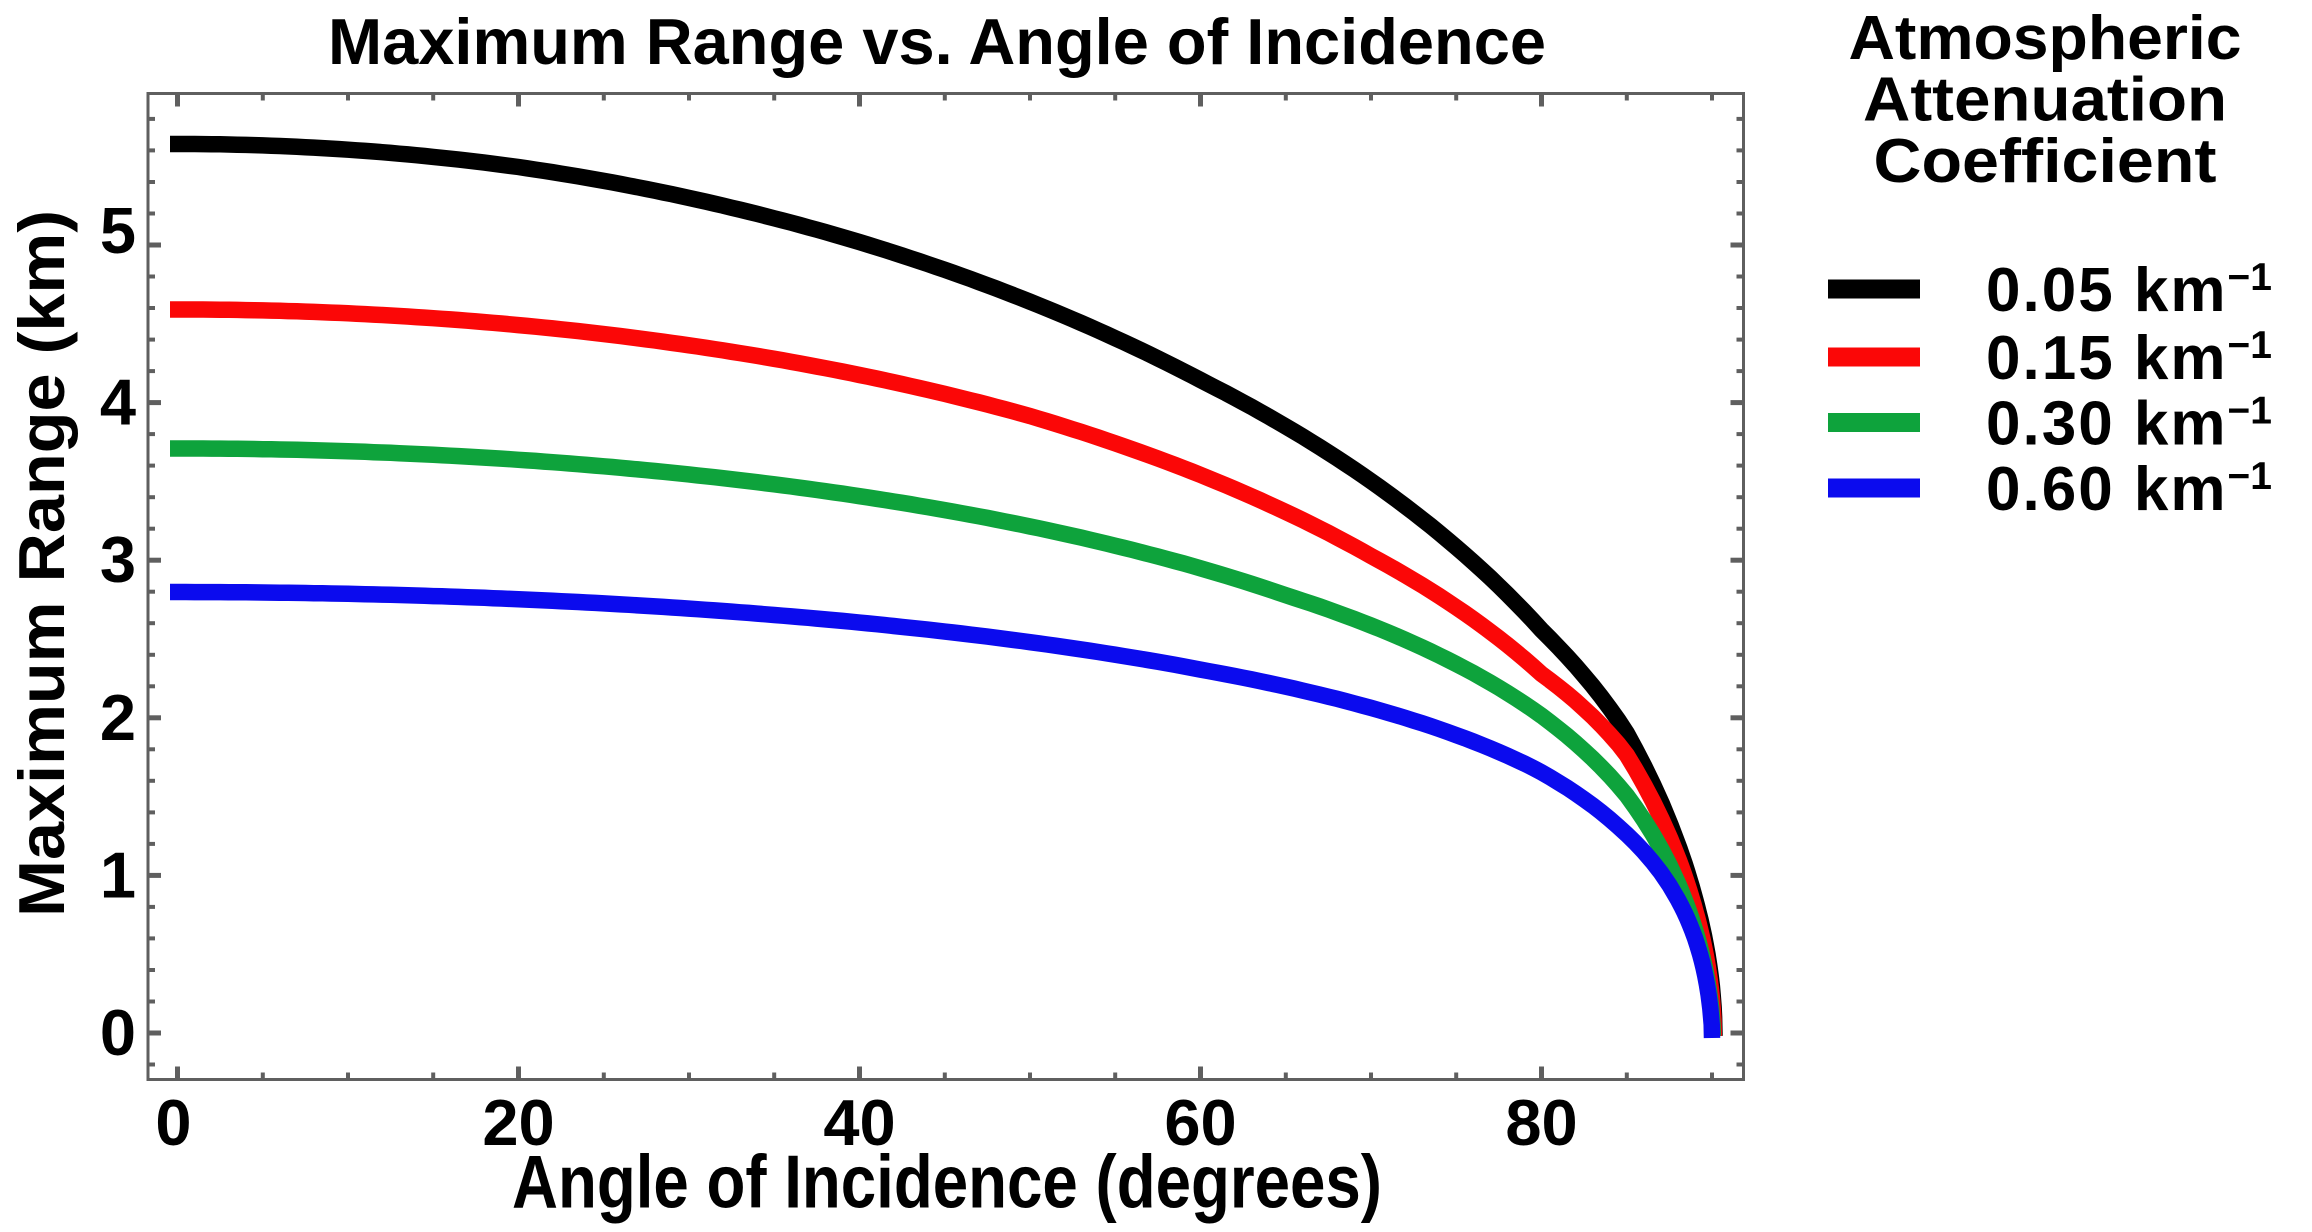 The height and width of the screenshot is (1232, 2312). Describe the element at coordinates (2129, 424) in the screenshot. I see `svg-text: 0.30 km−1` at that location.